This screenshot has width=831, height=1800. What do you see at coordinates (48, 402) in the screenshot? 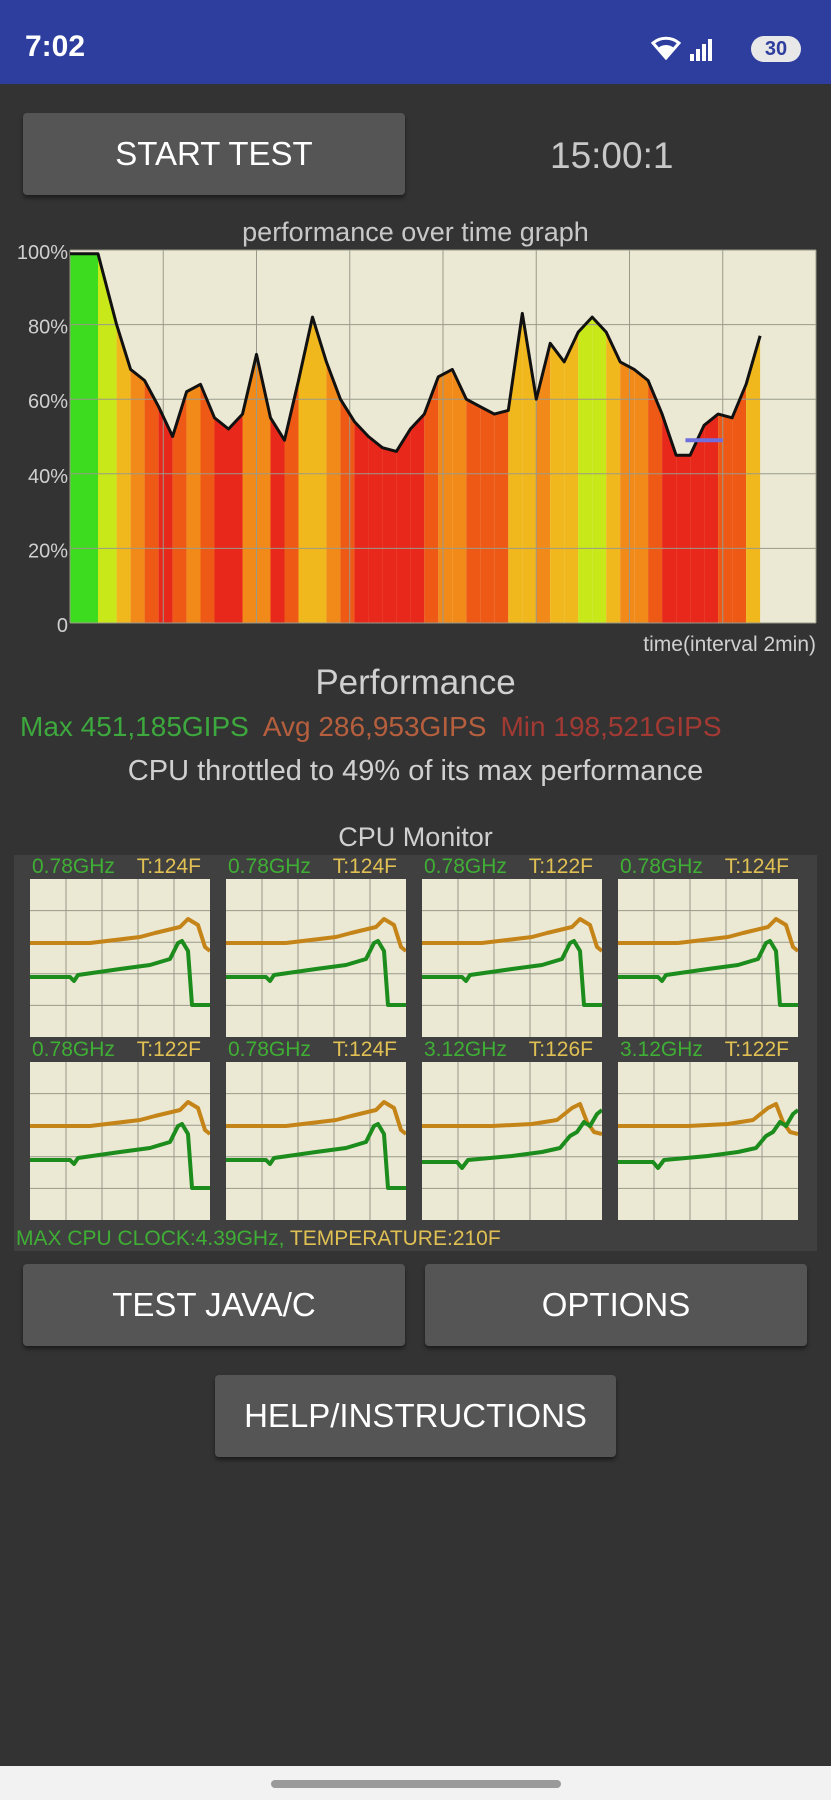
I see `y-tick-label: 60%` at bounding box center [48, 402].